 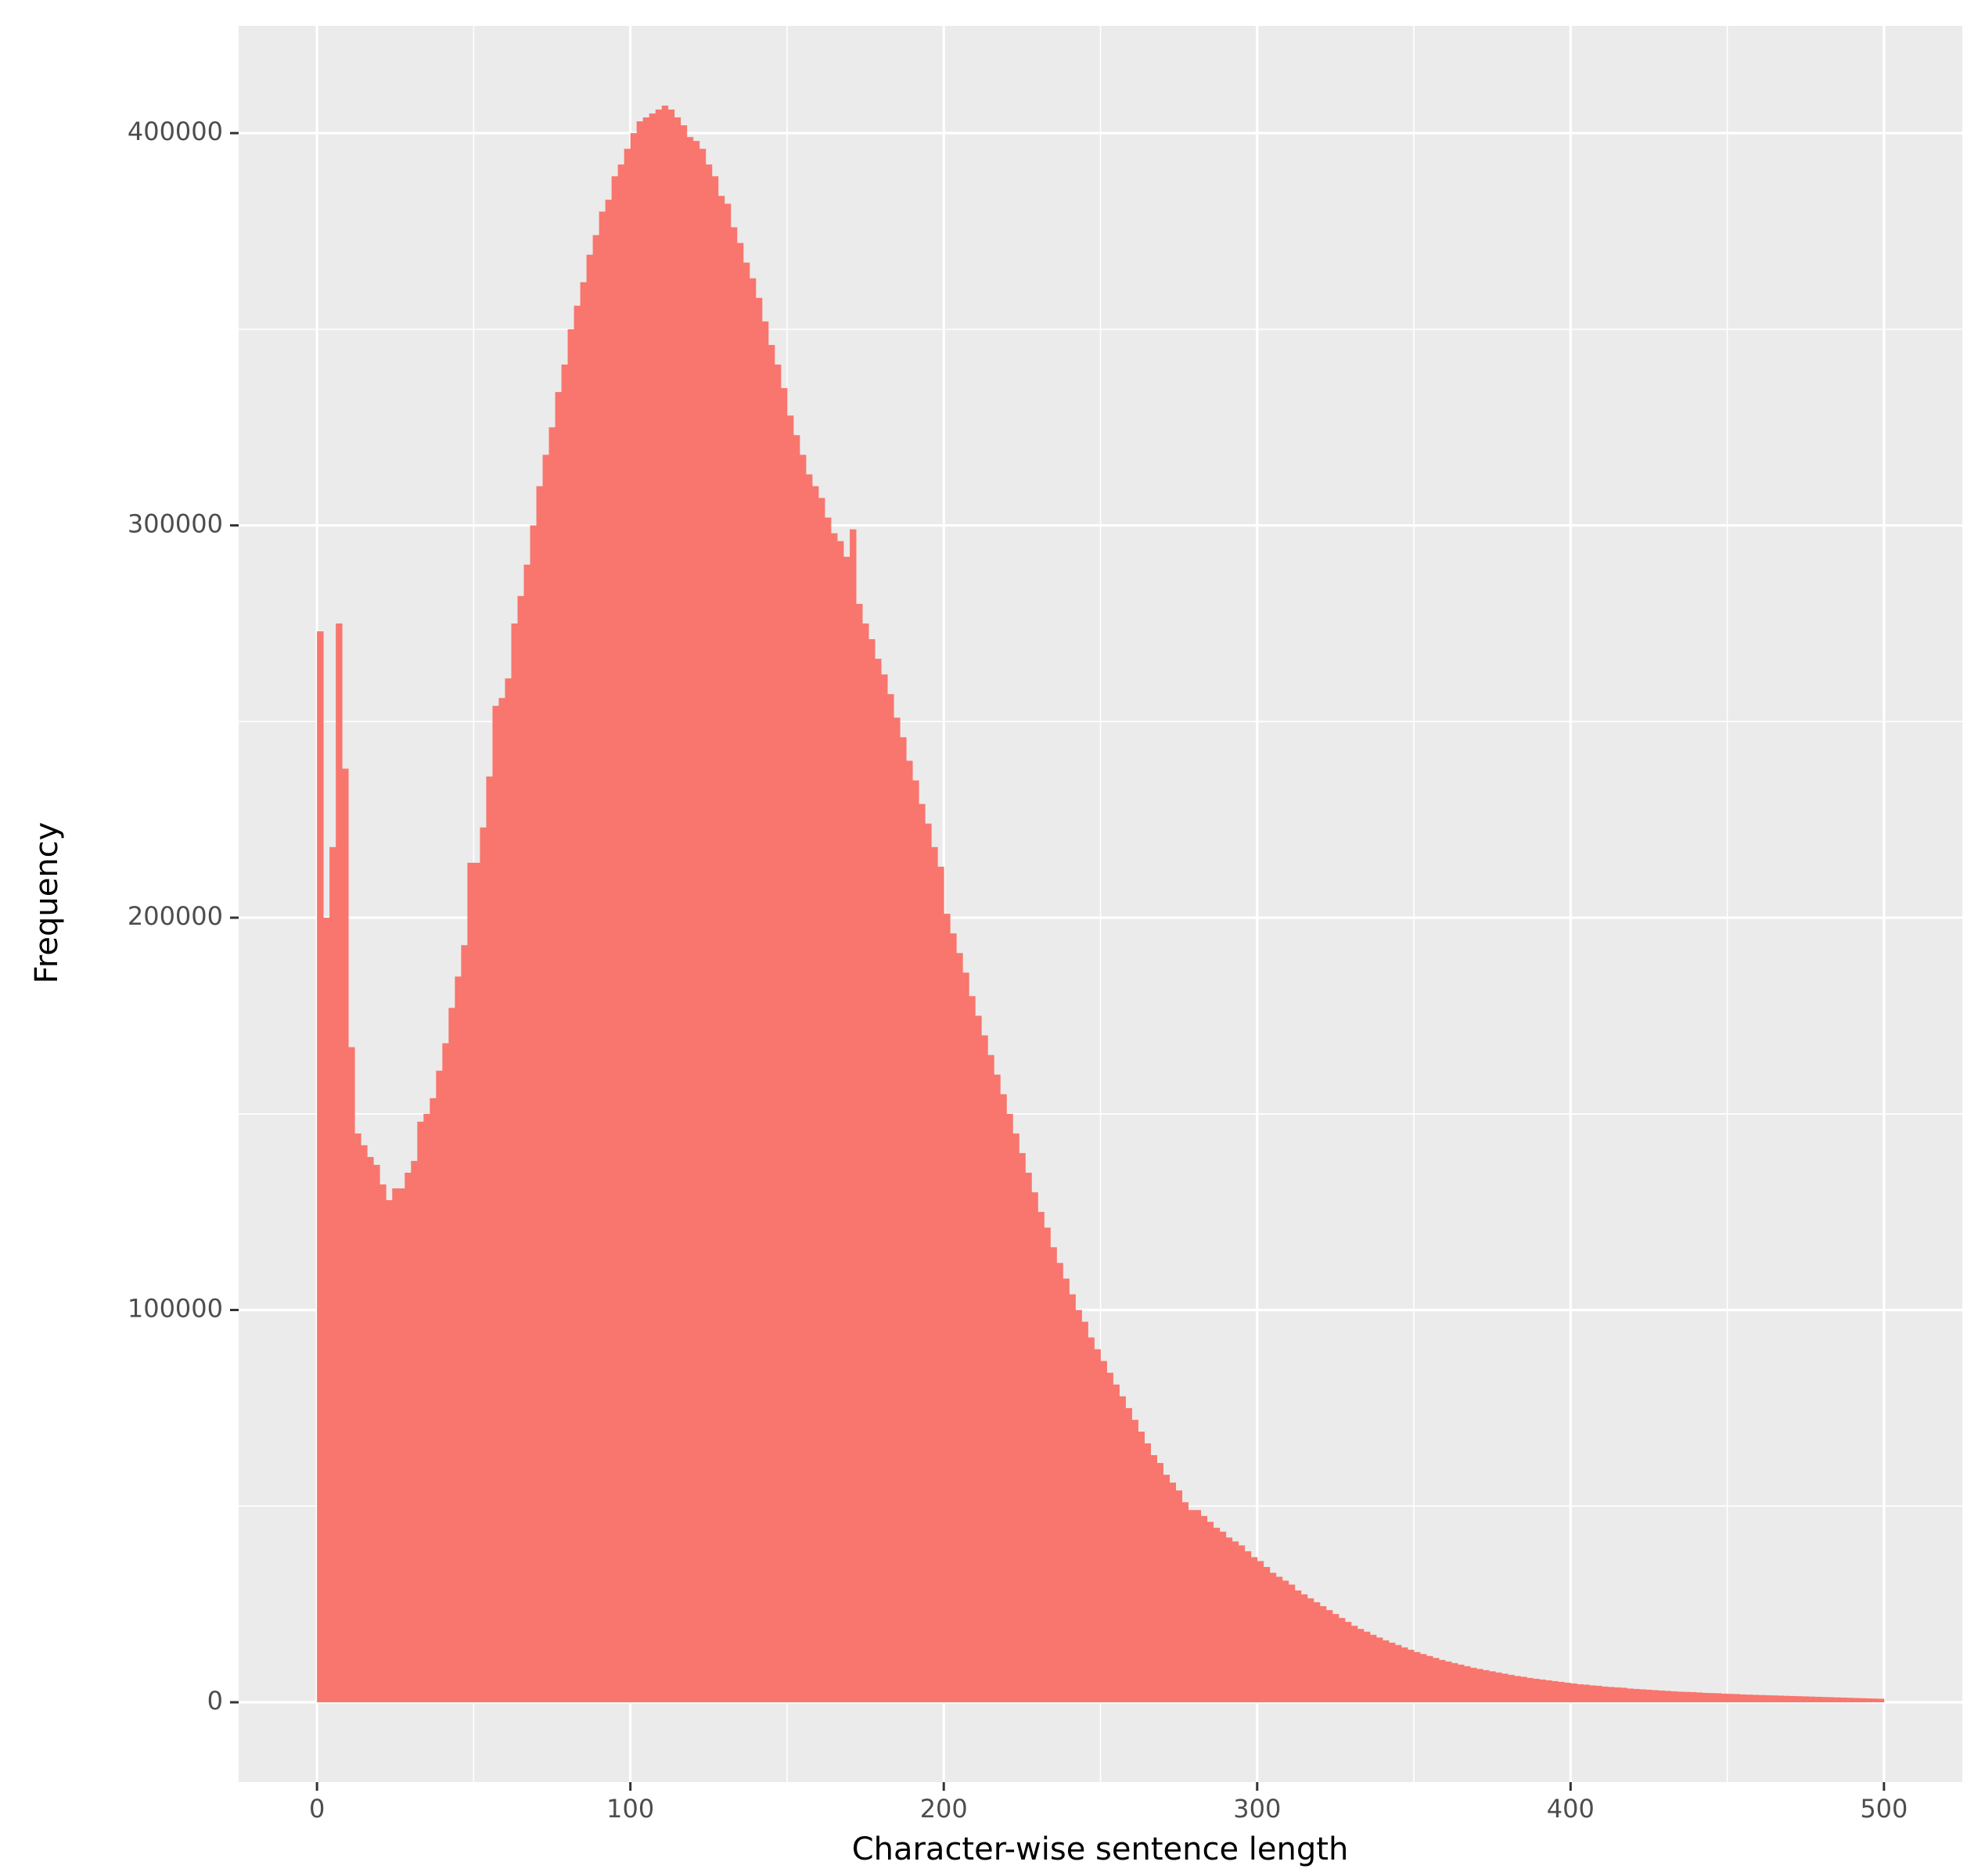 I want to click on y-tick-label: 300000, so click(x=175, y=524).